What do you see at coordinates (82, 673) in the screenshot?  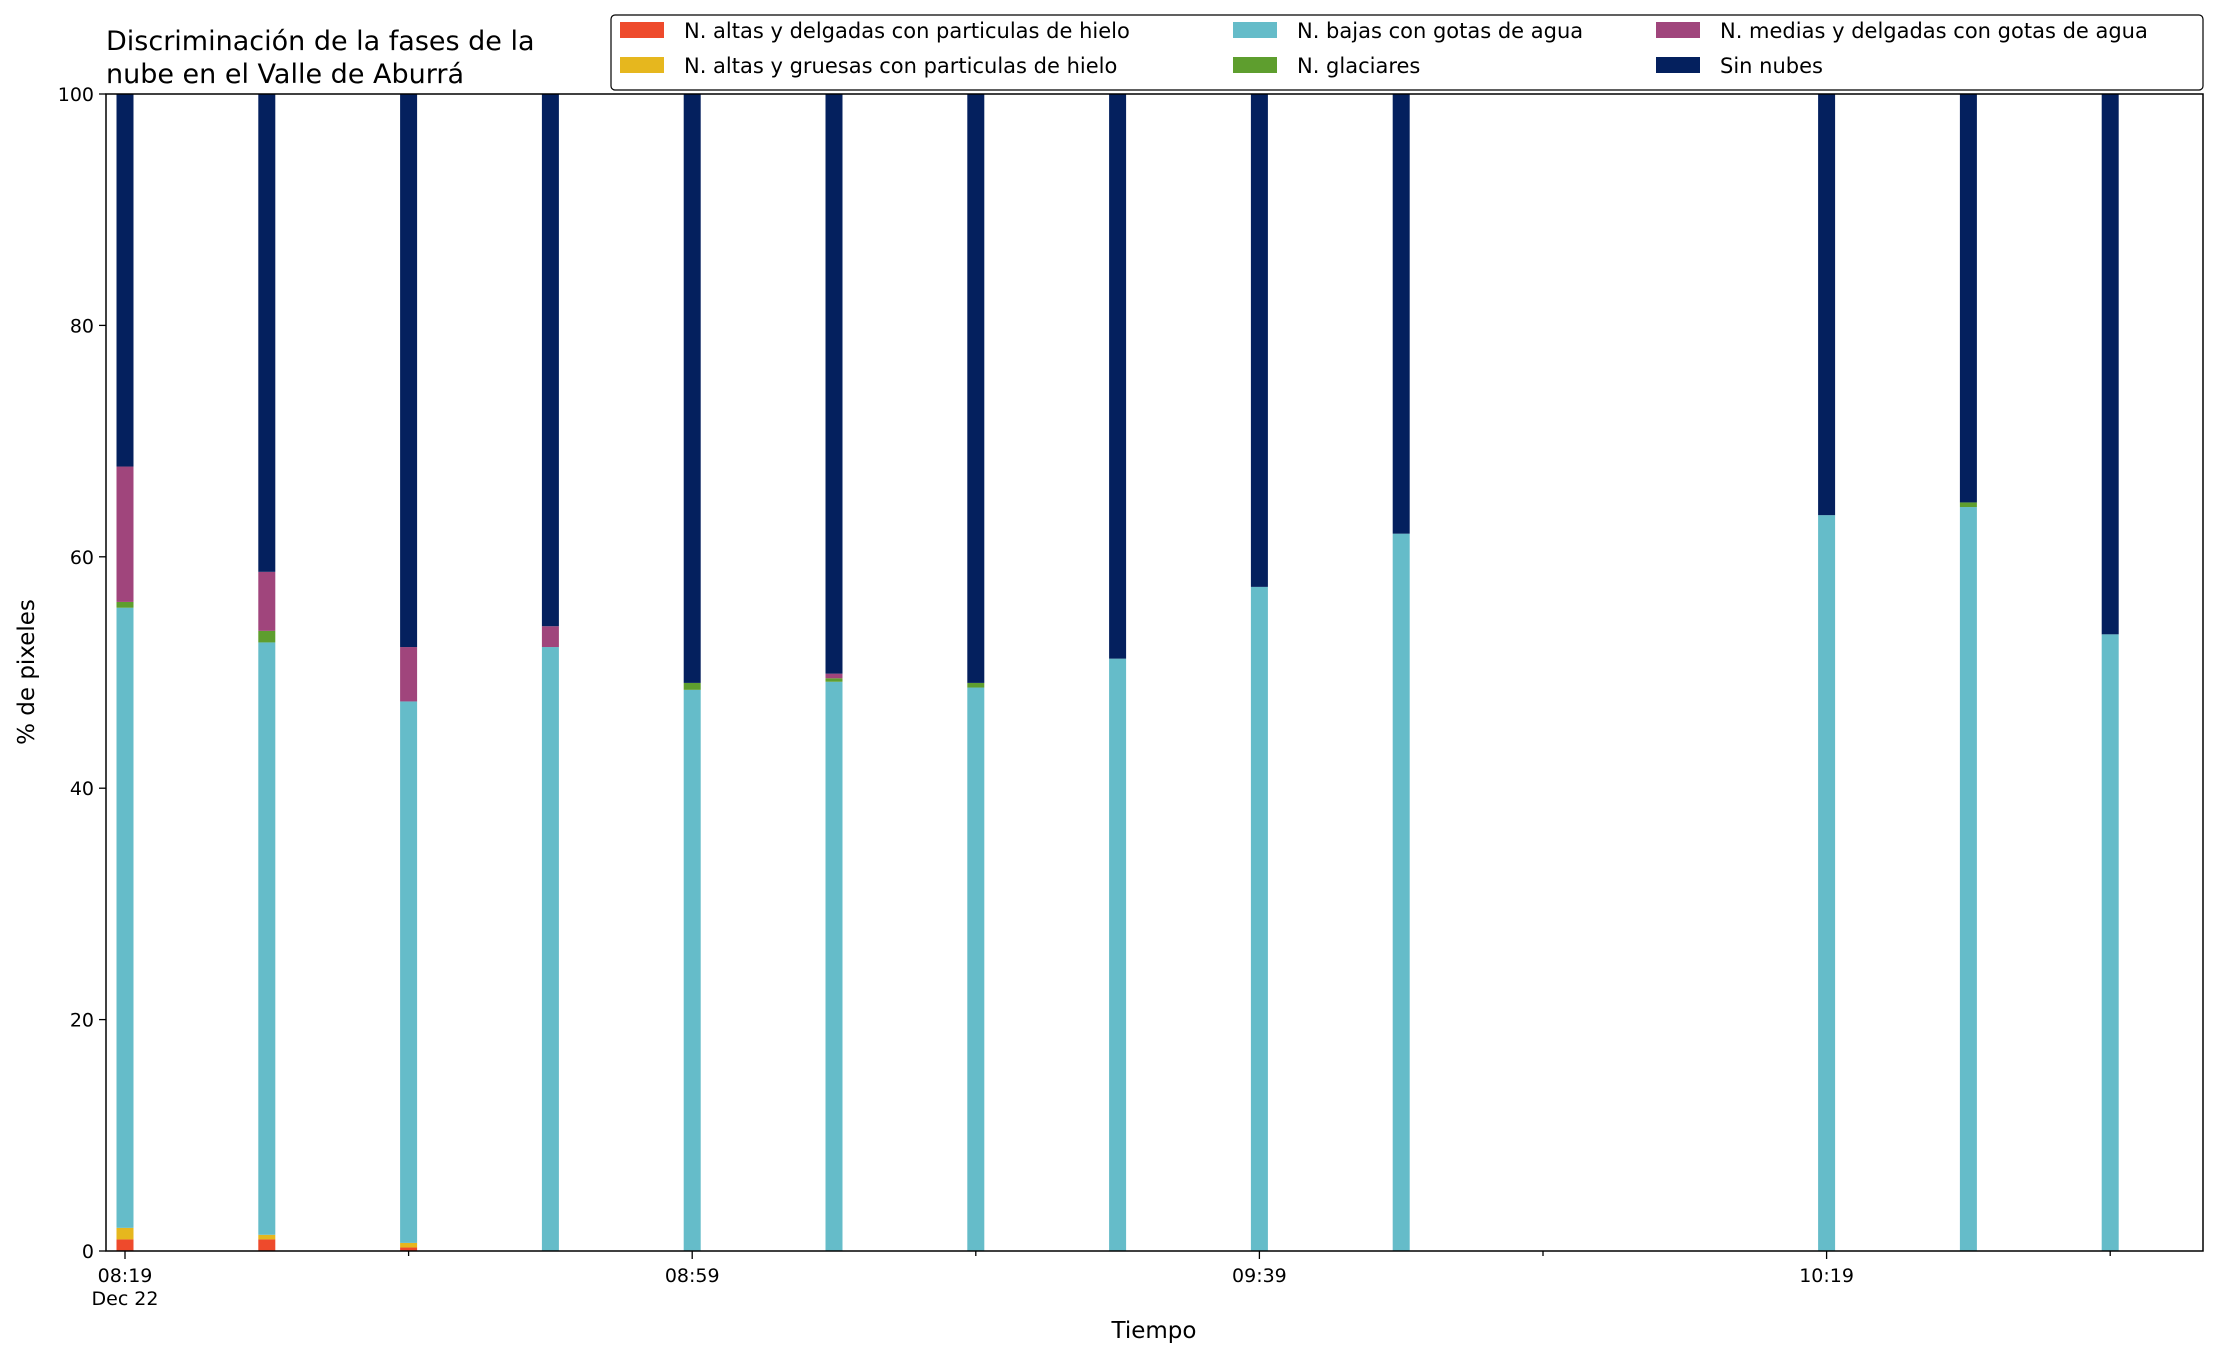 I see `y-axis-ticks: 0 20 40 60 80 100` at bounding box center [82, 673].